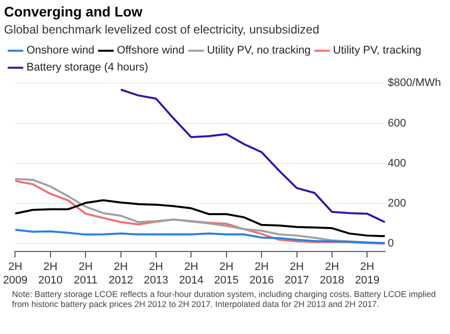  Describe the element at coordinates (415, 83) in the screenshot. I see `y-tick-label: $800/MWh` at that location.